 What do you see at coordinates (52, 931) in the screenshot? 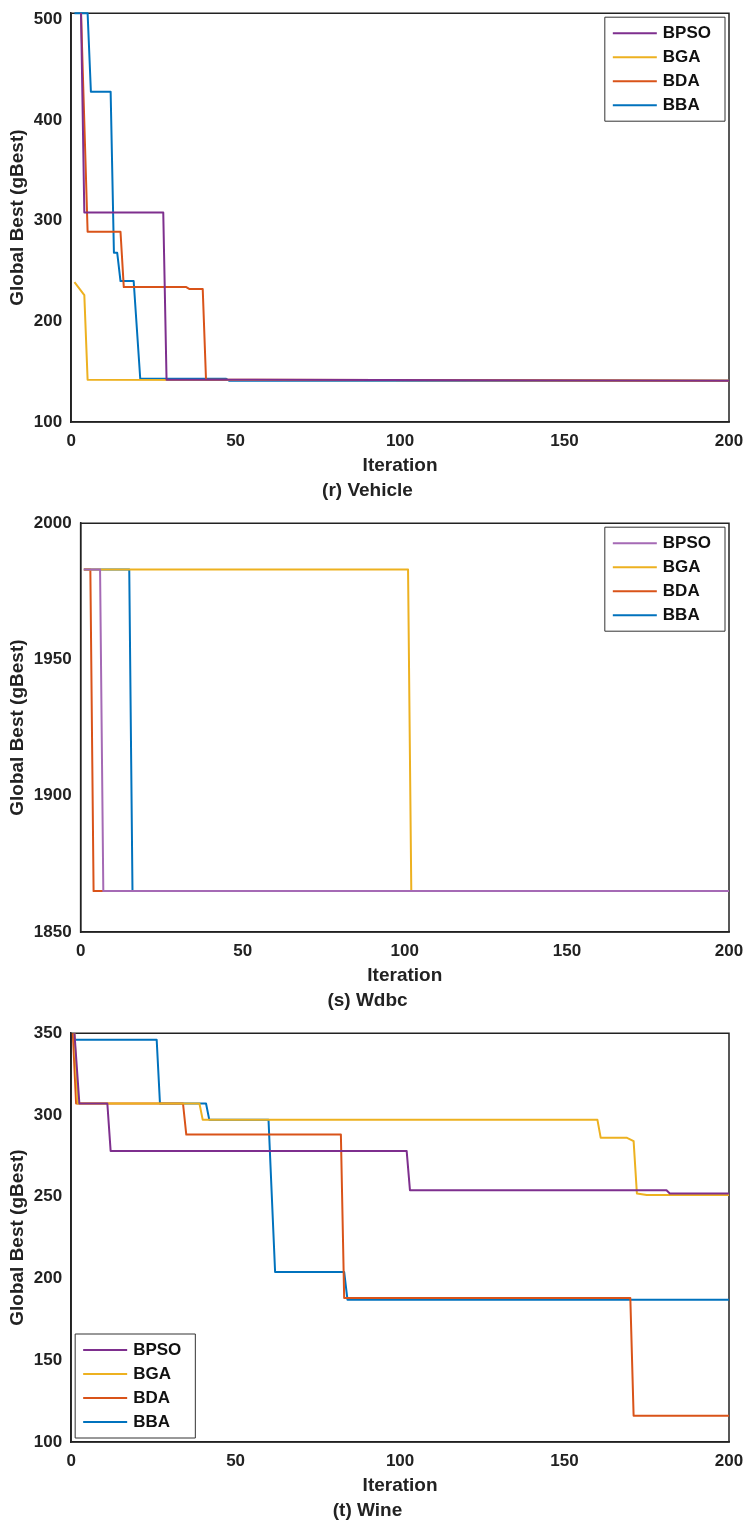
I see `y-tick-label: 1850` at bounding box center [52, 931].